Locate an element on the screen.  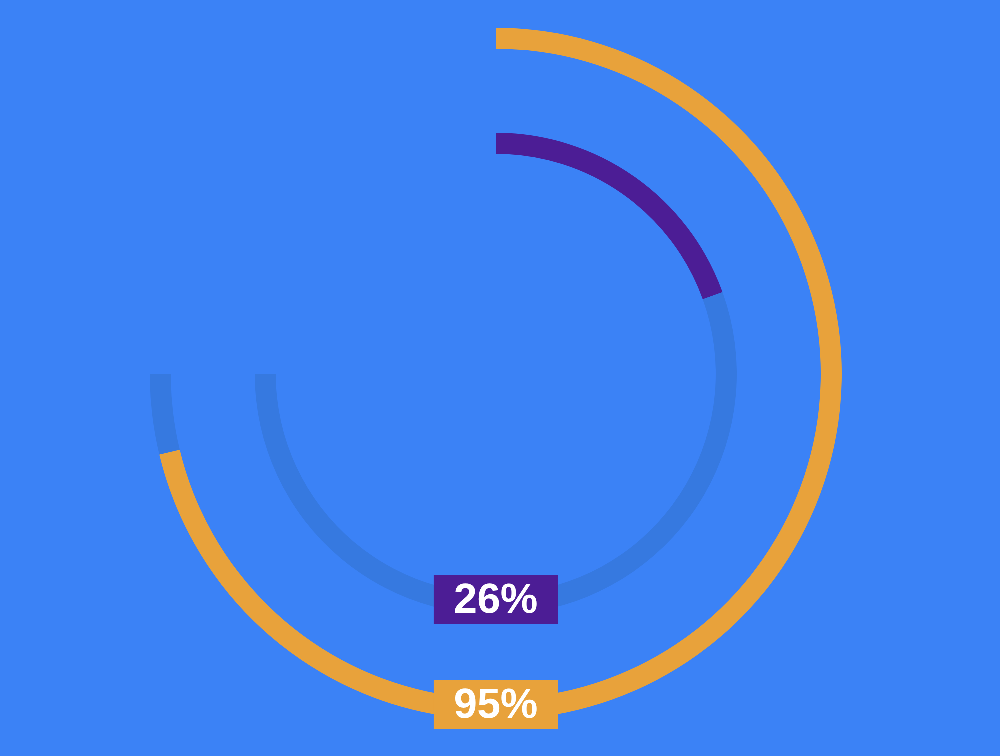
text: 26% is located at coordinates (496, 598).